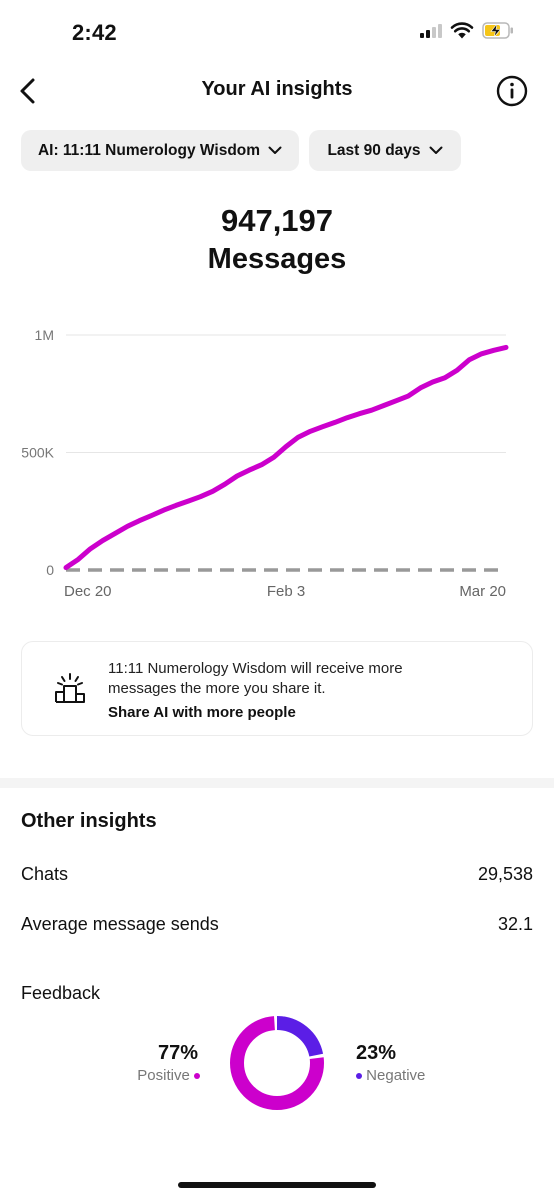  What do you see at coordinates (50, 570) in the screenshot?
I see `y-tick-label: 0` at bounding box center [50, 570].